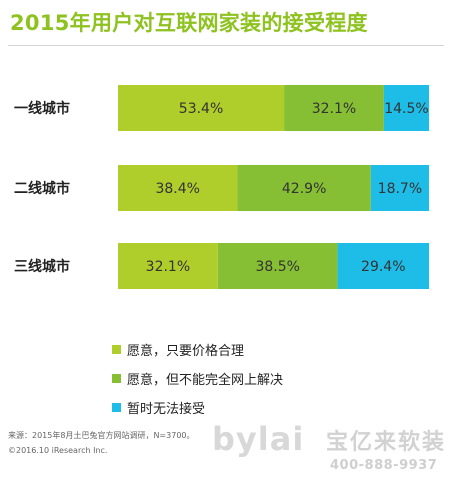  I want to click on legend-item: 愿意，但不能完全网上解决, so click(198, 378).